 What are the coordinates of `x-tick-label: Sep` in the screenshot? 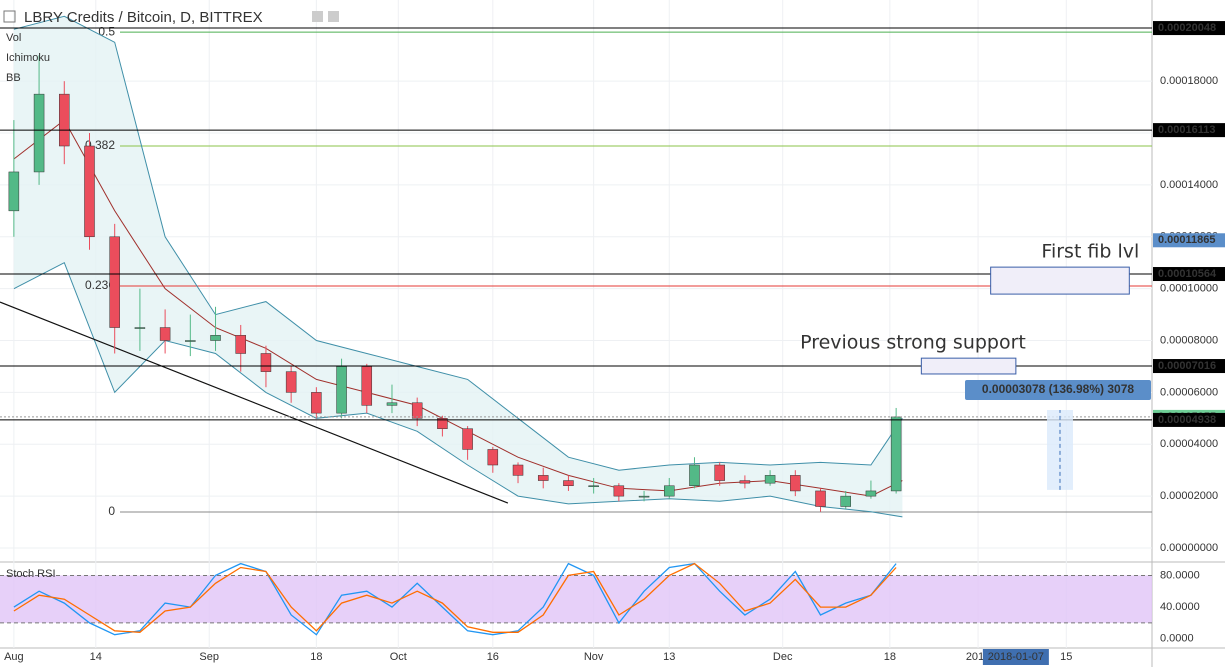 It's located at (209, 657).